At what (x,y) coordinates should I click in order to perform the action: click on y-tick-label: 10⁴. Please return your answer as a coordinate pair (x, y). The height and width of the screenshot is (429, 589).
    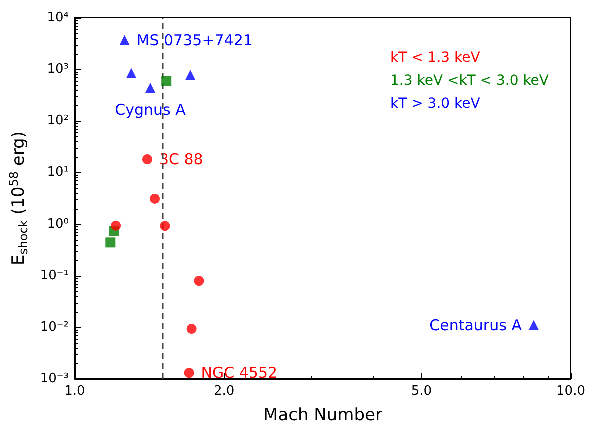
    Looking at the image, I should click on (58, 18).